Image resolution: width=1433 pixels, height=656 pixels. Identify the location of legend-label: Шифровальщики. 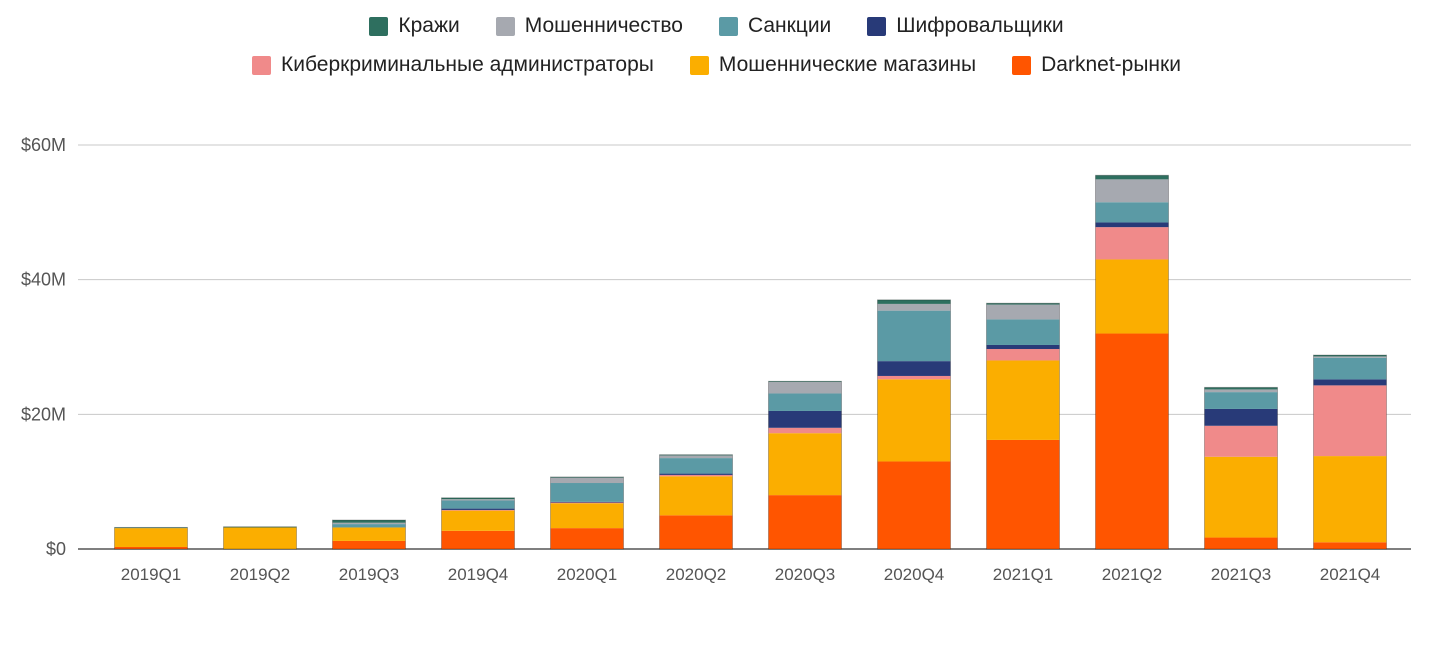
(980, 25).